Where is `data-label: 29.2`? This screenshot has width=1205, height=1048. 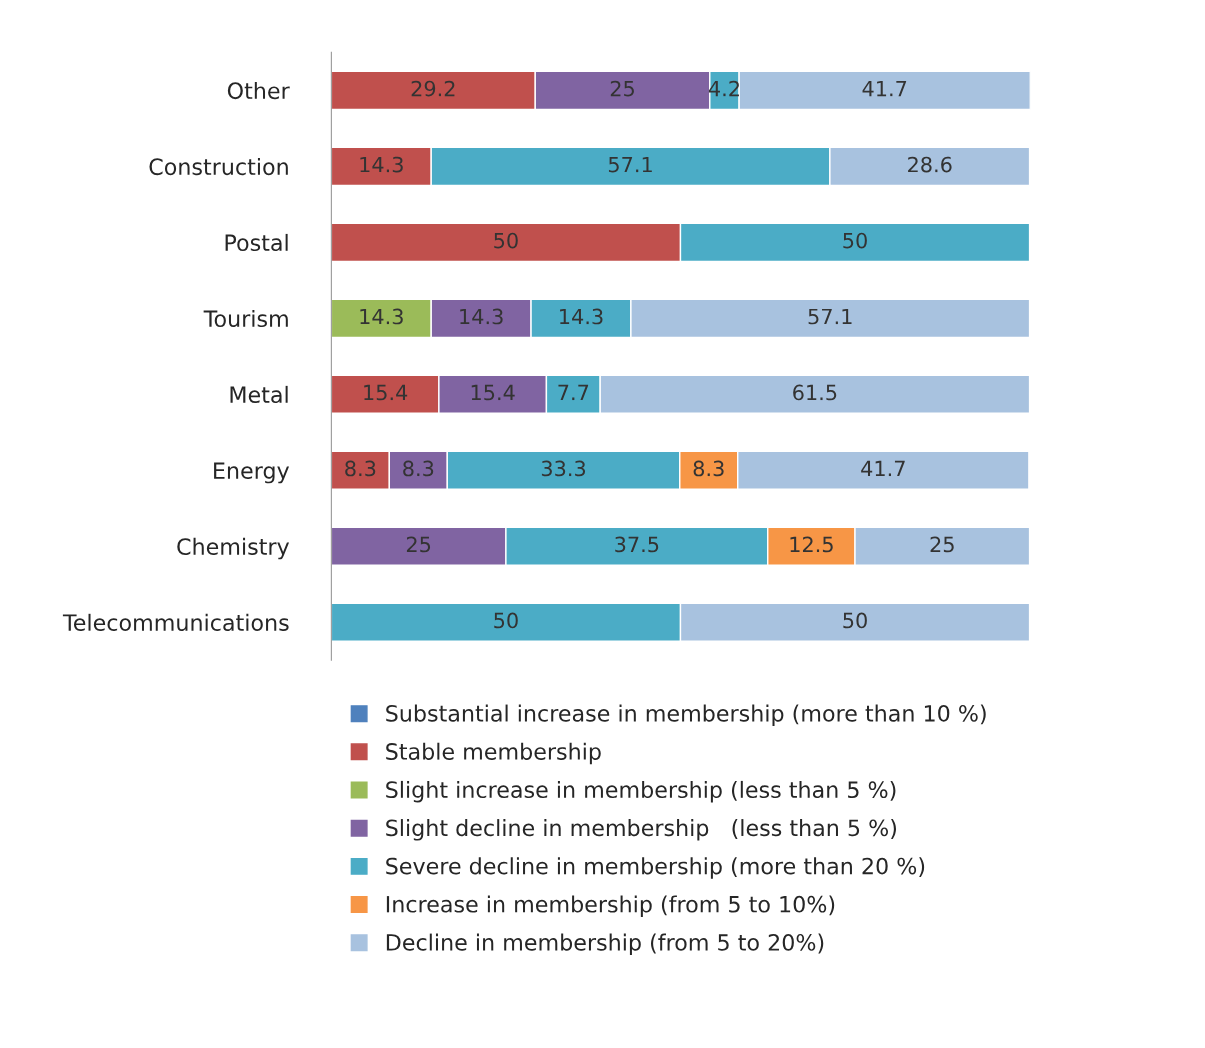
data-label: 29.2 is located at coordinates (433, 88).